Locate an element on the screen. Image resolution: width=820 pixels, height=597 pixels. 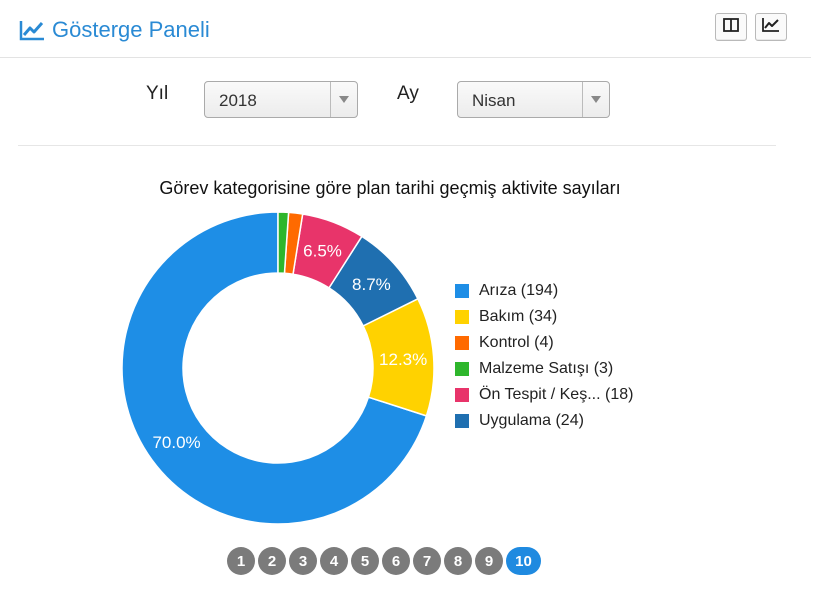
page-button-5: 5 is located at coordinates (365, 561).